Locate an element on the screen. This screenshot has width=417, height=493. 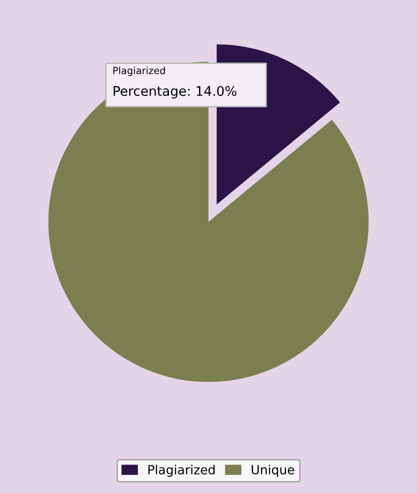
text: Plagiarized is located at coordinates (139, 71).